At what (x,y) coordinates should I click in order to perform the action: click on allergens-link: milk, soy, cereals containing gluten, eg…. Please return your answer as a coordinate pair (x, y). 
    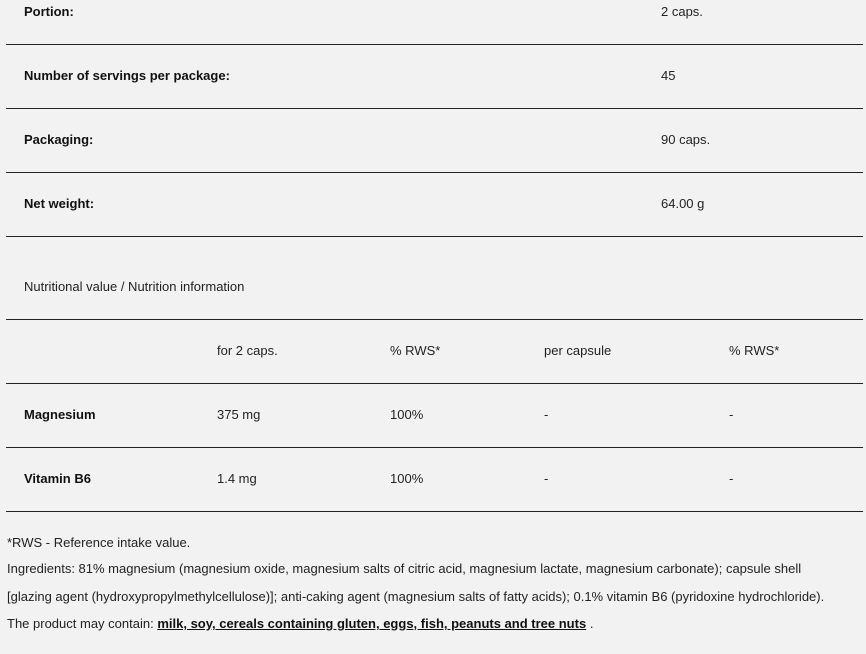
    Looking at the image, I should click on (372, 623).